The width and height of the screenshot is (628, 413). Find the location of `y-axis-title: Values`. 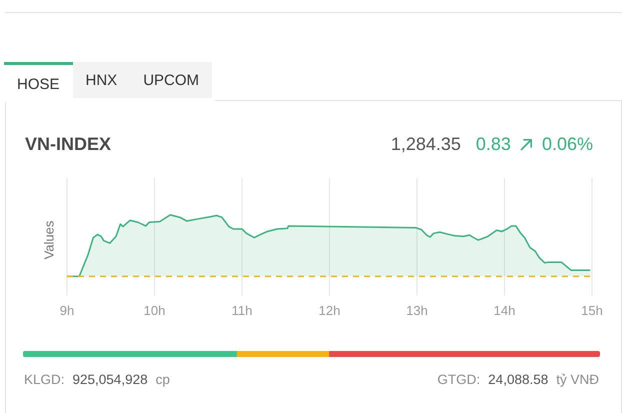

y-axis-title: Values is located at coordinates (49, 240).